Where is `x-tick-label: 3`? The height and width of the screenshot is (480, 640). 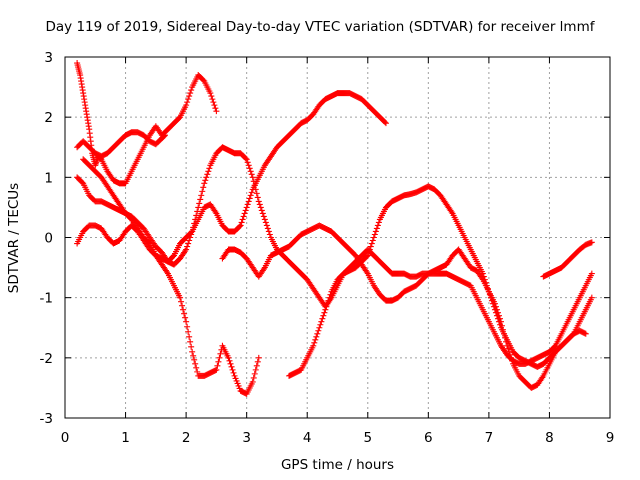 x-tick-label: 3 is located at coordinates (246, 438).